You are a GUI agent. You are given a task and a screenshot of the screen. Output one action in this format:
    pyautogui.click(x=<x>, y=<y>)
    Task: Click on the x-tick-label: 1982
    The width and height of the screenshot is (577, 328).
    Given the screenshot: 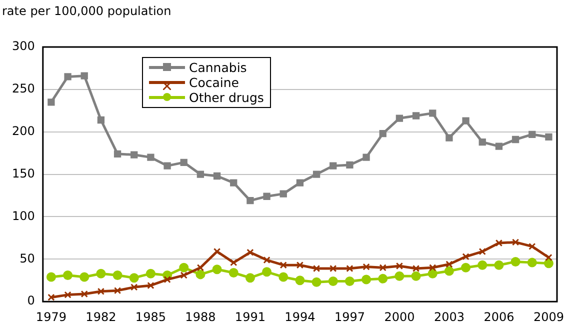 What is the action you would take?
    pyautogui.click(x=101, y=317)
    